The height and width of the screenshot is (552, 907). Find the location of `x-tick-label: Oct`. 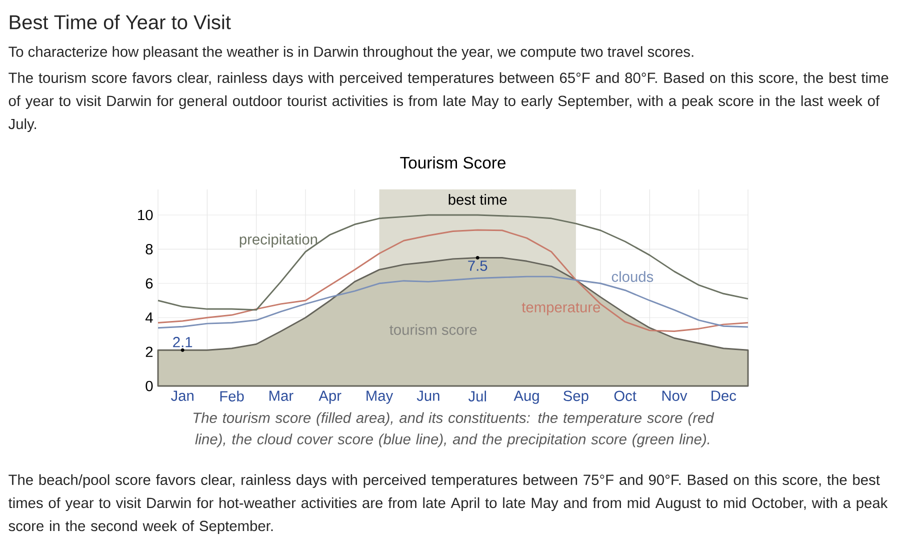

x-tick-label: Oct is located at coordinates (625, 396).